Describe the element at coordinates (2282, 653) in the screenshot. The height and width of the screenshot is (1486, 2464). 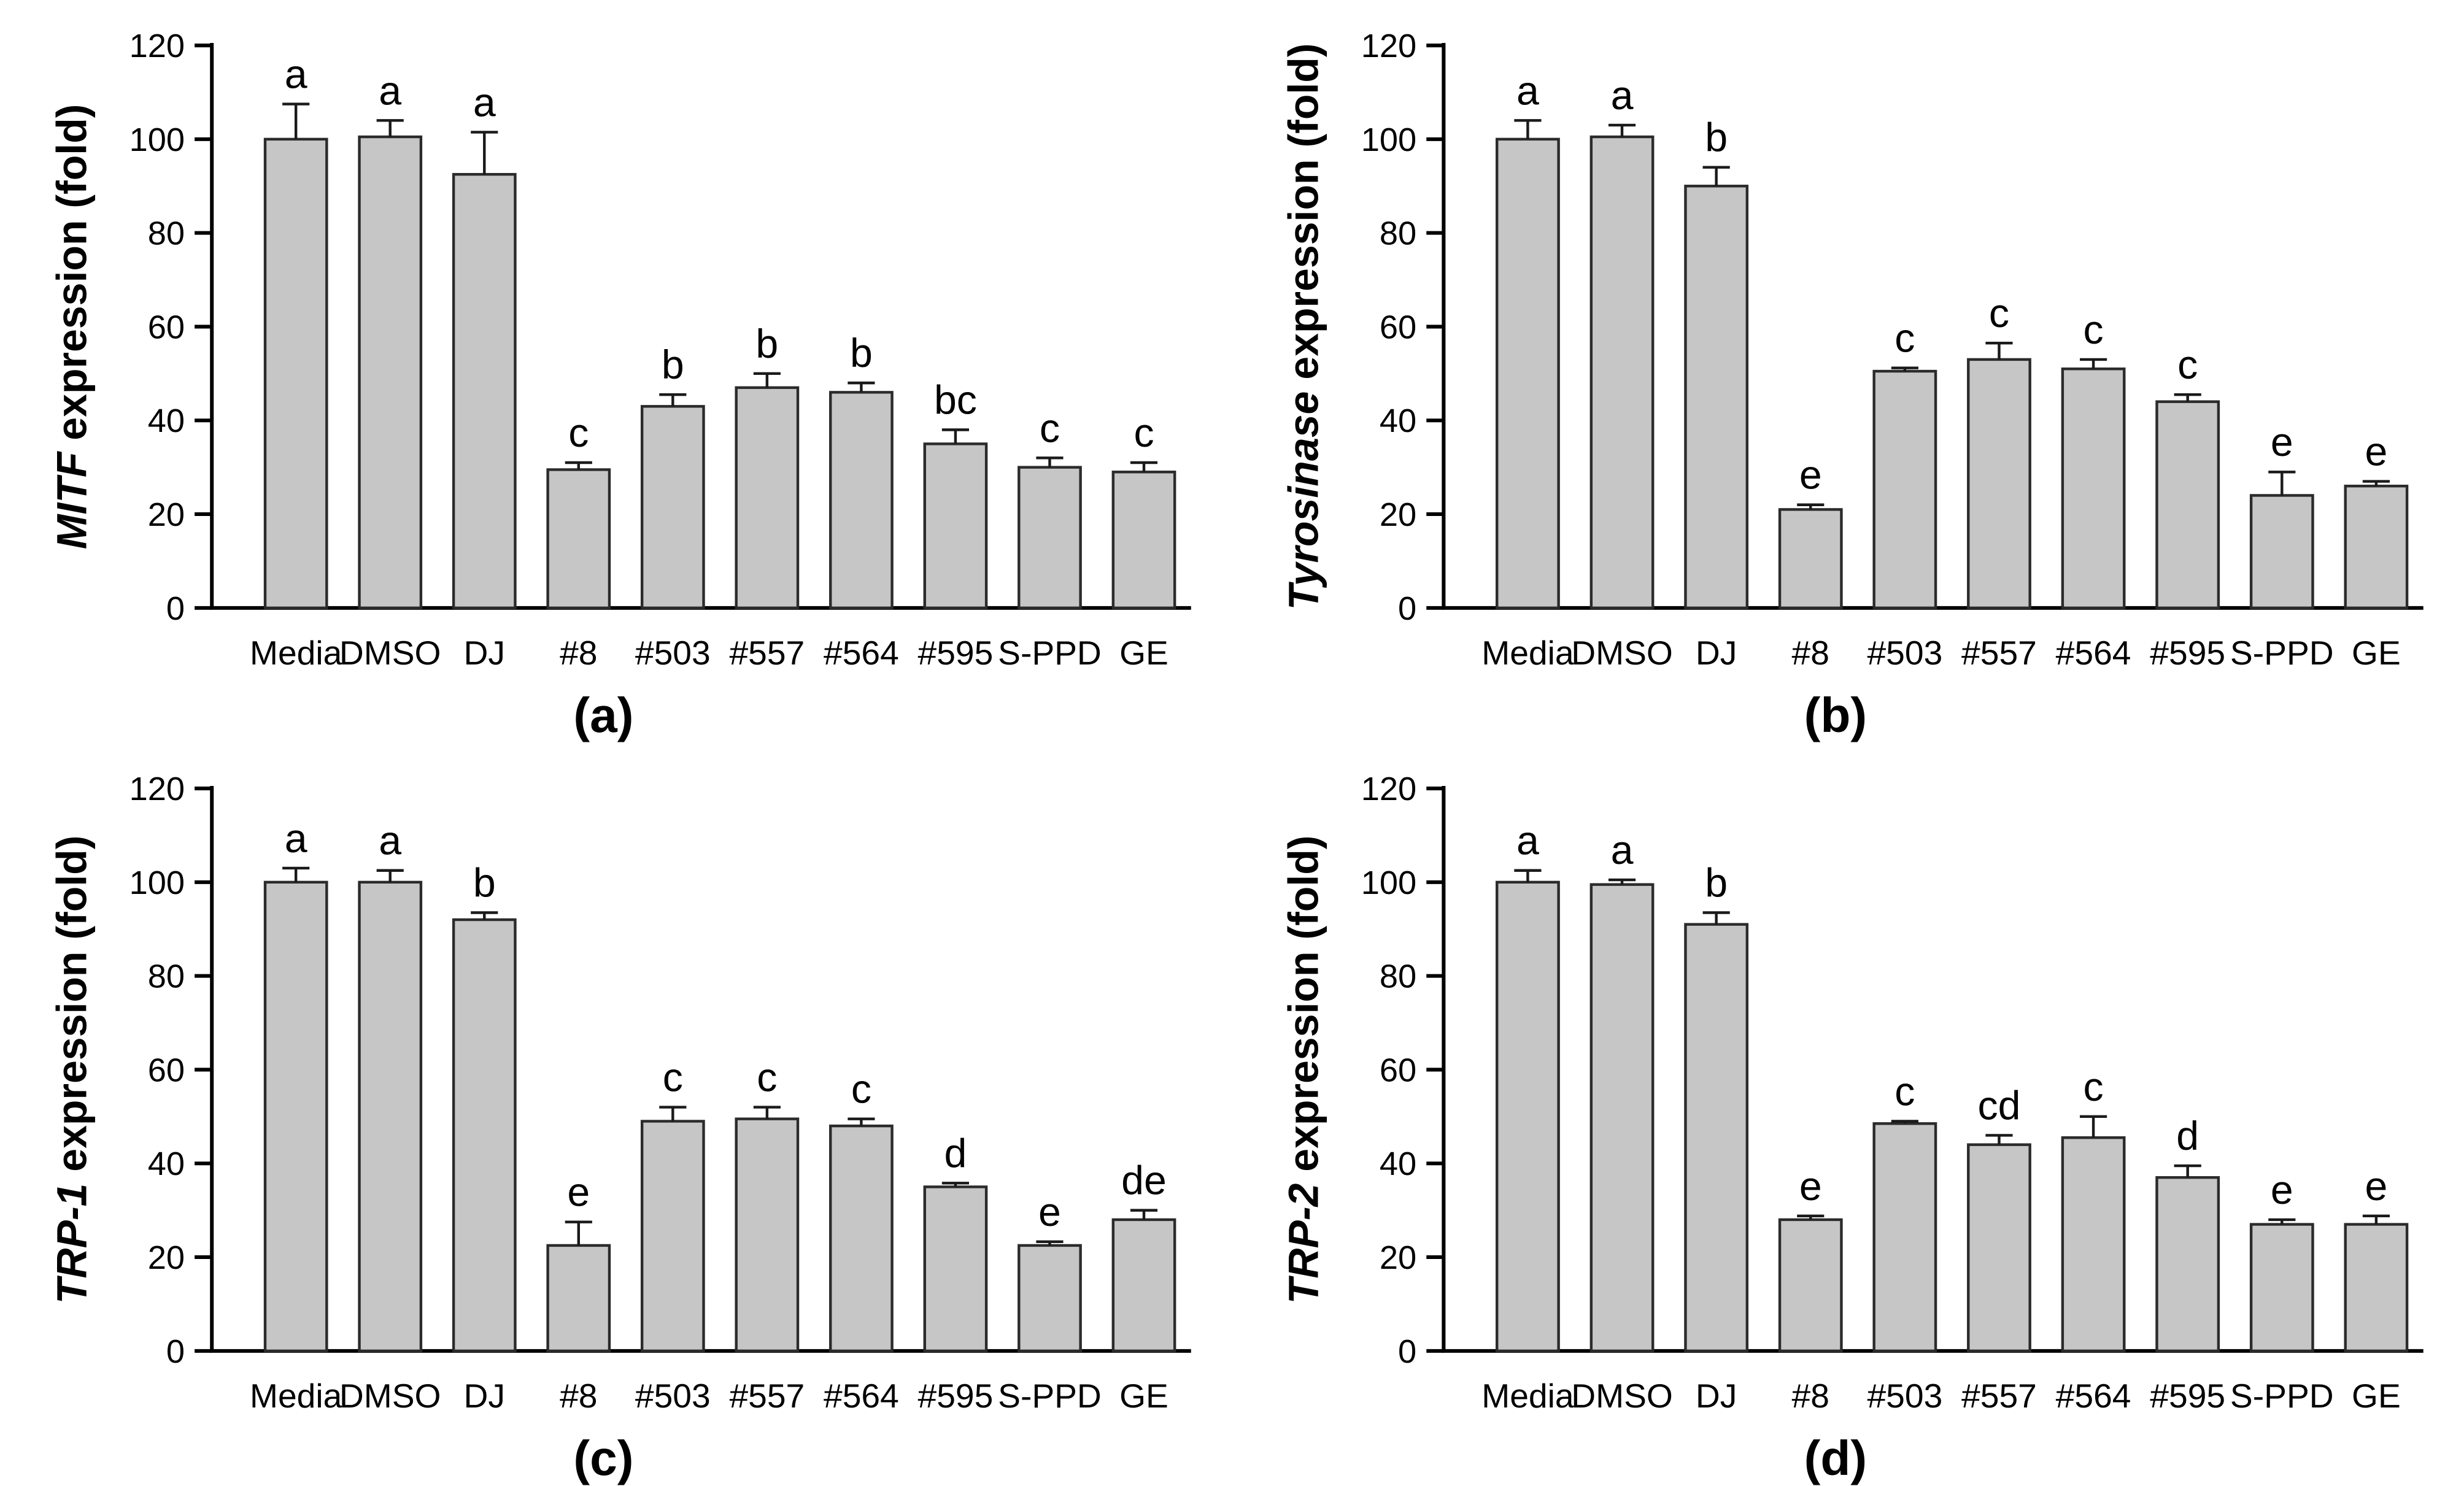
I see `x-tick-label: S-PPD` at that location.